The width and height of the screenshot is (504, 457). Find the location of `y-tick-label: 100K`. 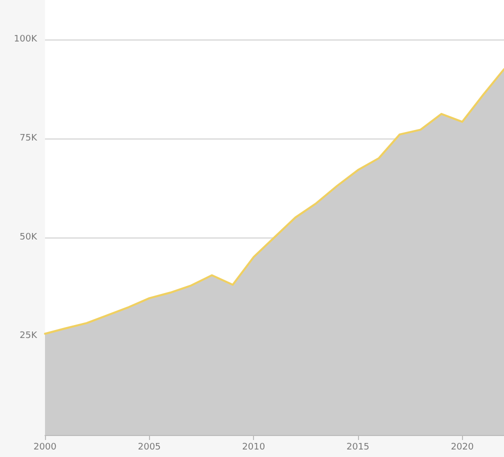

y-tick-label: 100K is located at coordinates (26, 39).